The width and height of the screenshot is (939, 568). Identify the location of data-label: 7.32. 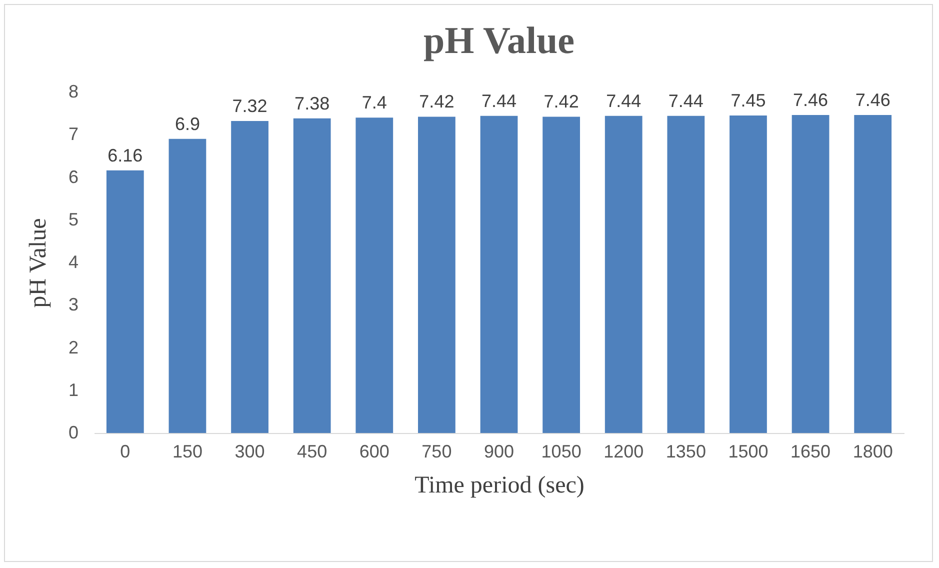
(250, 106).